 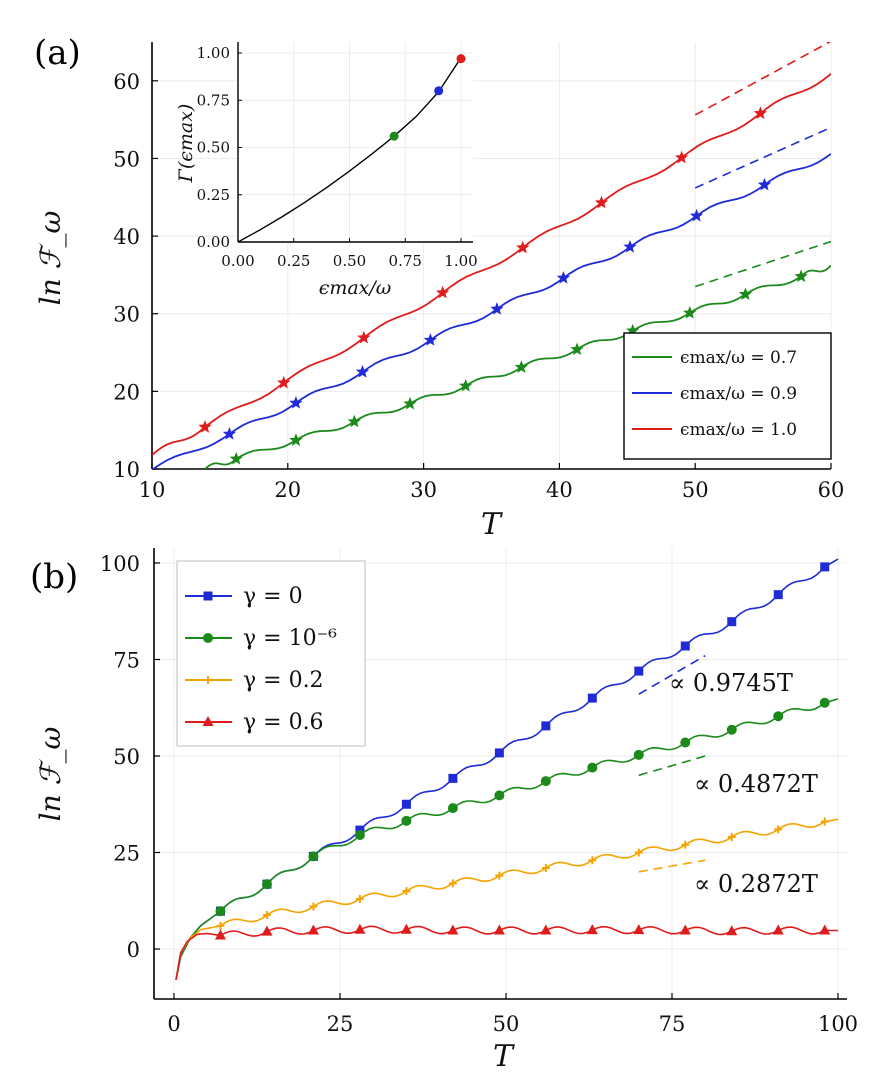 I want to click on legend-entry-0-7: ϵmax/ω = 0.7, so click(x=714, y=358).